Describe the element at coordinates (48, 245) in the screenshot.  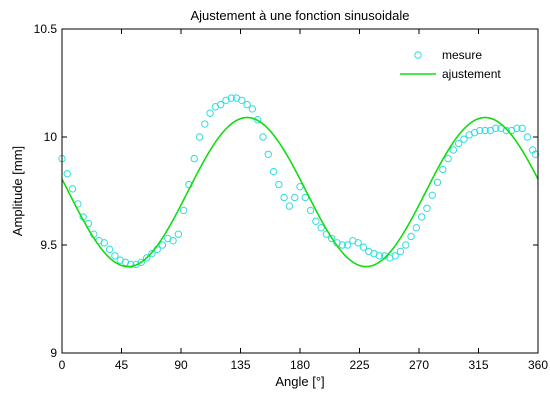
I see `y-tick-label: 9.5` at that location.